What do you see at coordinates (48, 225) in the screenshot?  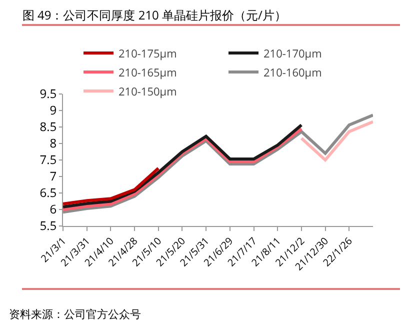 I see `y-tick-label: 5.5` at bounding box center [48, 225].